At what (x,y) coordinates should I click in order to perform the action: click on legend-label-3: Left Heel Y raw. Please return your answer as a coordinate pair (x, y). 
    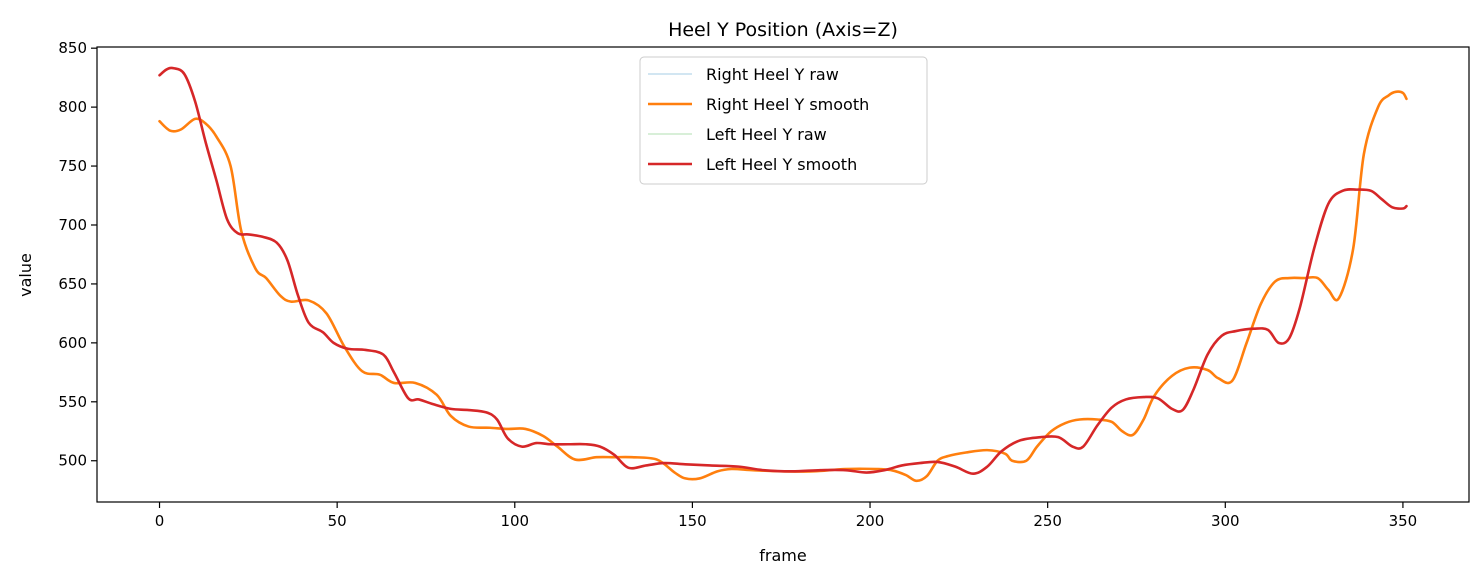
    Looking at the image, I should click on (766, 134).